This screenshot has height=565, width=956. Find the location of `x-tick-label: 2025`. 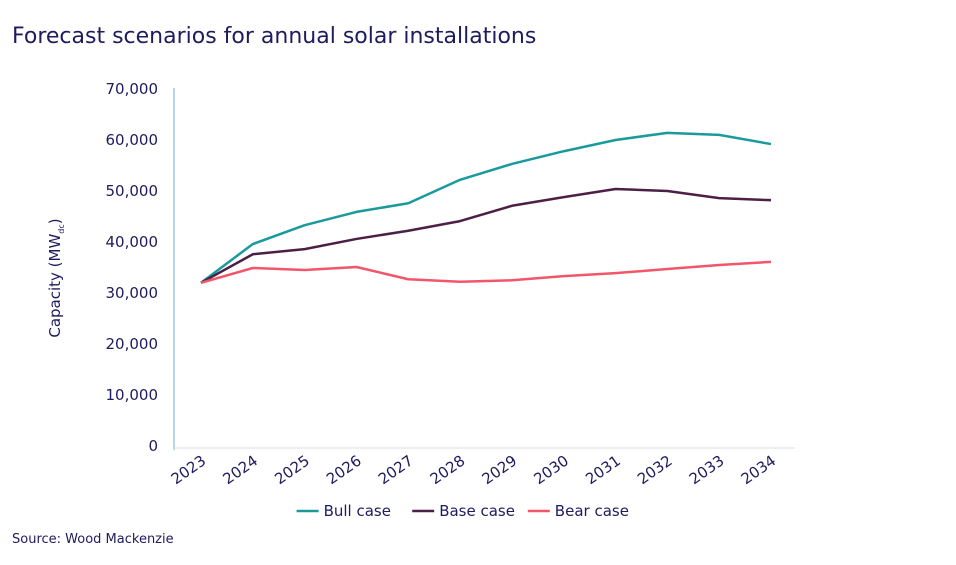

x-tick-label: 2025 is located at coordinates (292, 470).